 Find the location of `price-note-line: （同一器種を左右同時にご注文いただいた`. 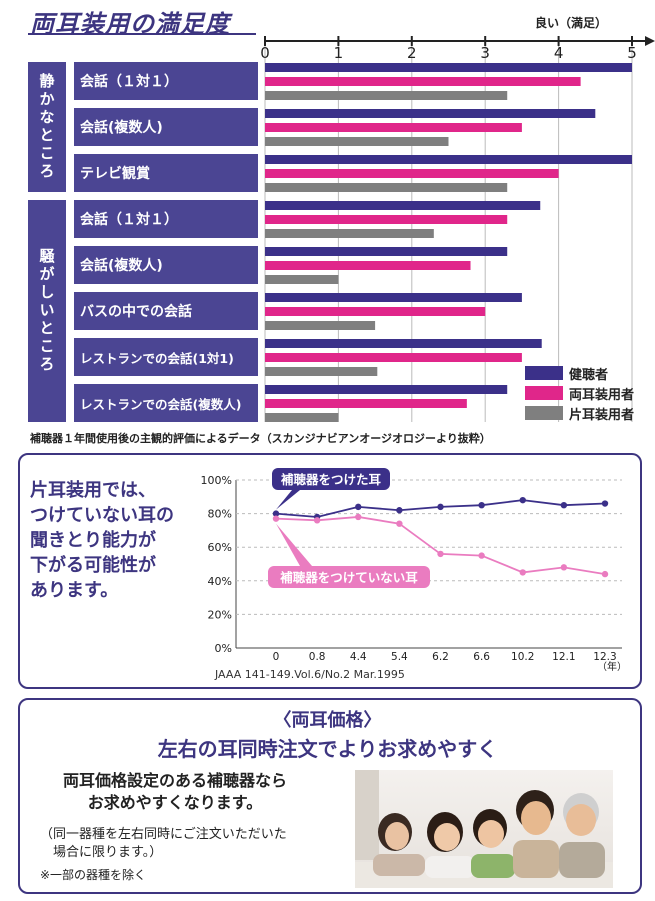

price-note-line: （同一器種を左右同時にご注文いただいた is located at coordinates (163, 834).